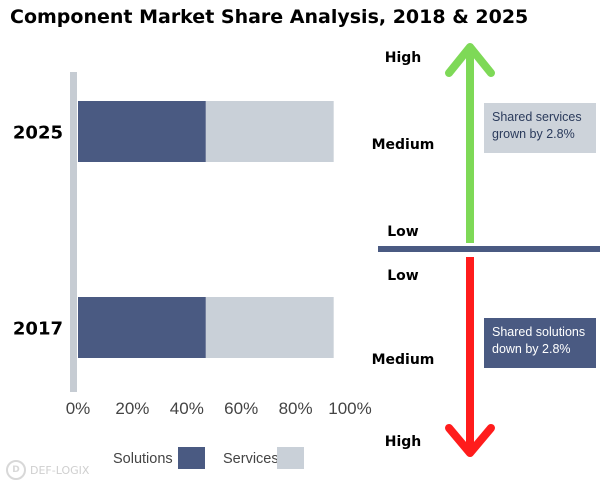 Image resolution: width=611 pixels, height=489 pixels. I want to click on scale-up-label-high: High, so click(403, 58).